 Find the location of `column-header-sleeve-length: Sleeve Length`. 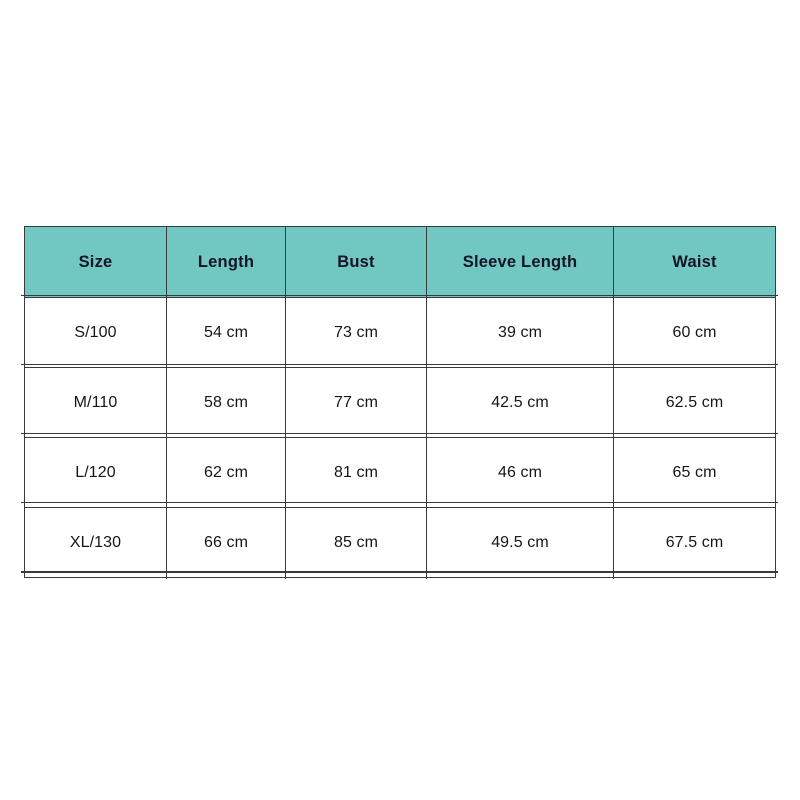

column-header-sleeve-length: Sleeve Length is located at coordinates (520, 262).